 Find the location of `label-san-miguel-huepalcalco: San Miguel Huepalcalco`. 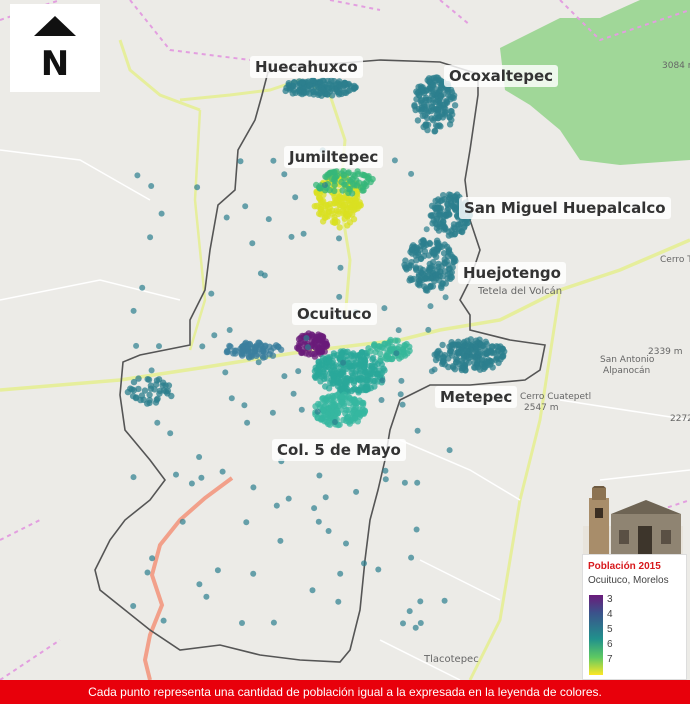

label-san-miguel-huepalcalco: San Miguel Huepalcalco is located at coordinates (565, 208).